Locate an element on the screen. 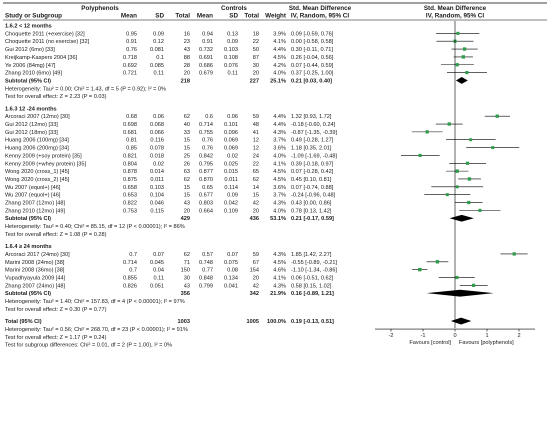  study-weight: 3.6% is located at coordinates (279, 188).